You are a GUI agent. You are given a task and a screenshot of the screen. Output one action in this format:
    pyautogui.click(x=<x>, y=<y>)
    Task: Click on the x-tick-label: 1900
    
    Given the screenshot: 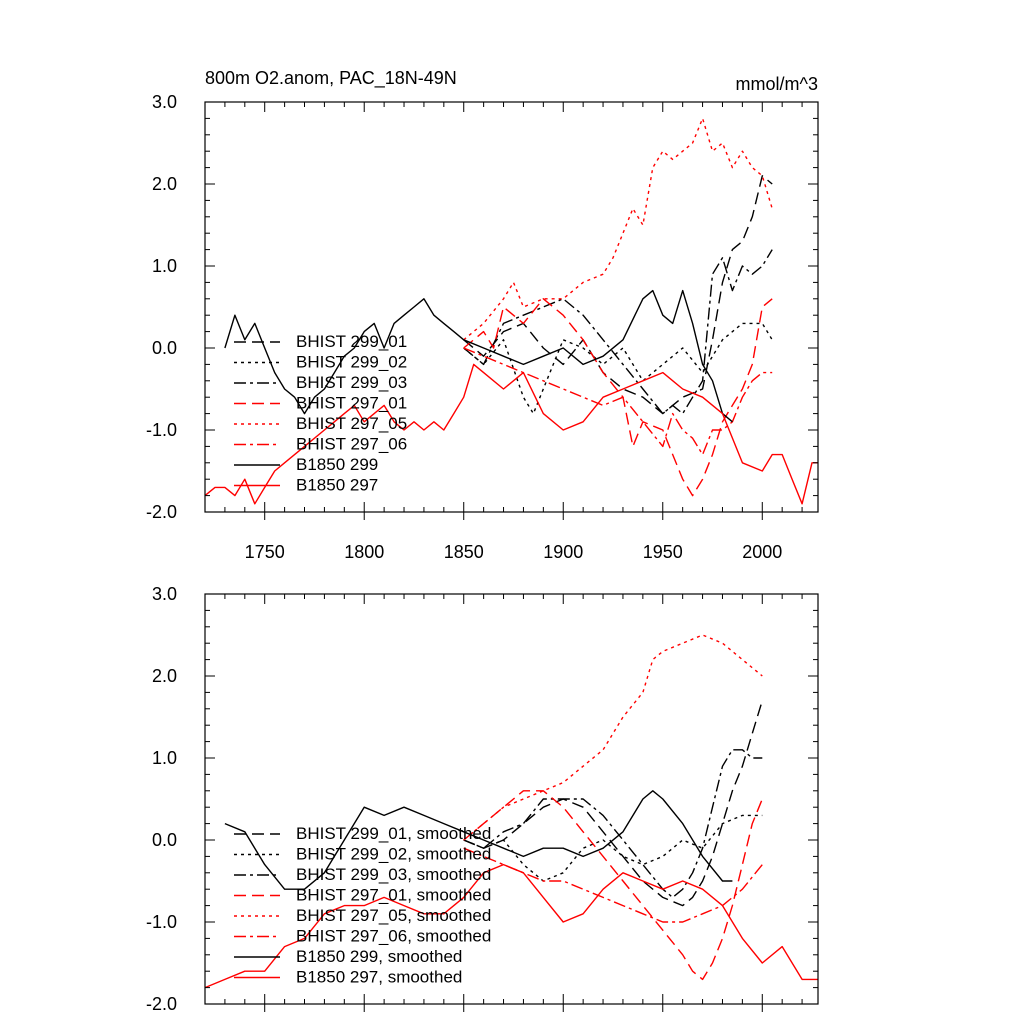 What is the action you would take?
    pyautogui.click(x=563, y=552)
    